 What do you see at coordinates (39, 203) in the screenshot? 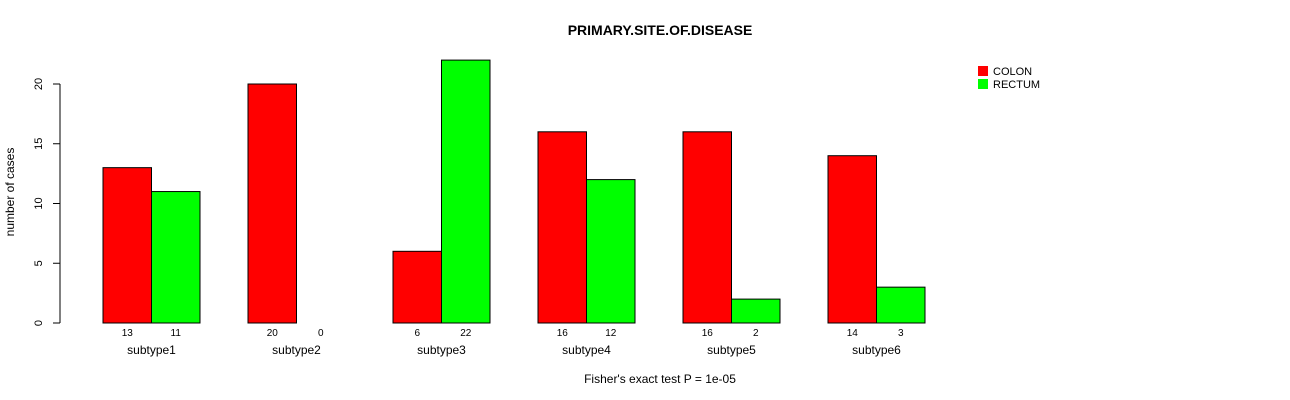
I see `y-tick-label: 10` at bounding box center [39, 203].